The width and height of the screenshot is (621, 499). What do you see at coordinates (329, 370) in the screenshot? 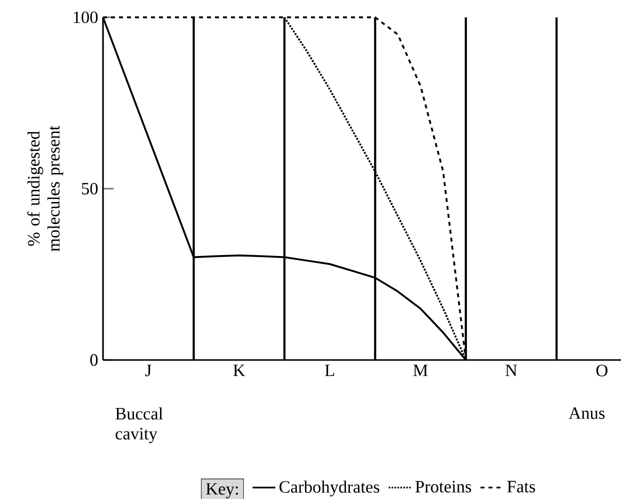
I see `x-tick-label: L` at bounding box center [329, 370].